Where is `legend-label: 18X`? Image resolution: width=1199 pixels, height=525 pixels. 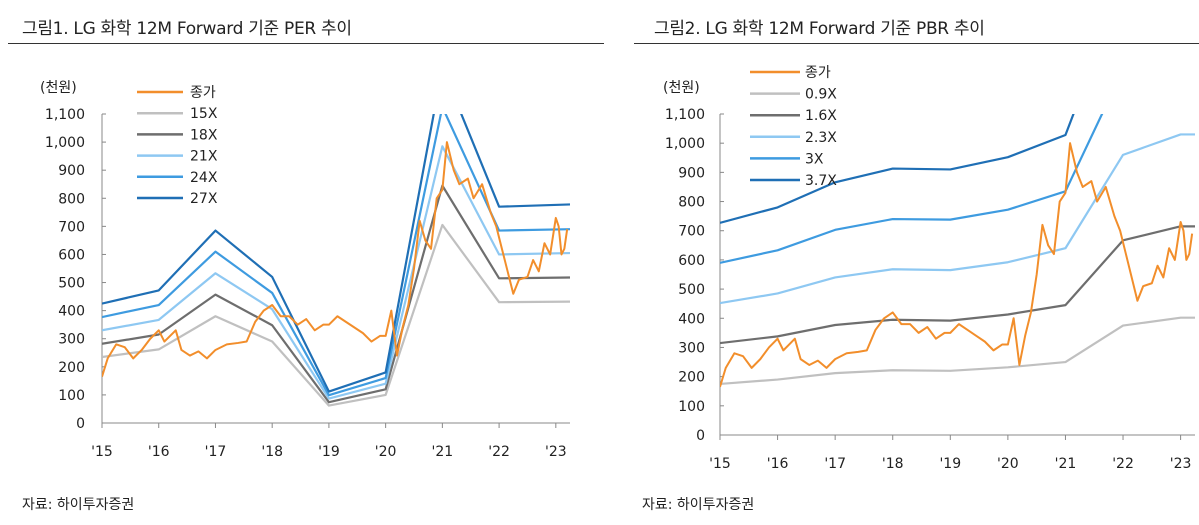 legend-label: 18X is located at coordinates (204, 135).